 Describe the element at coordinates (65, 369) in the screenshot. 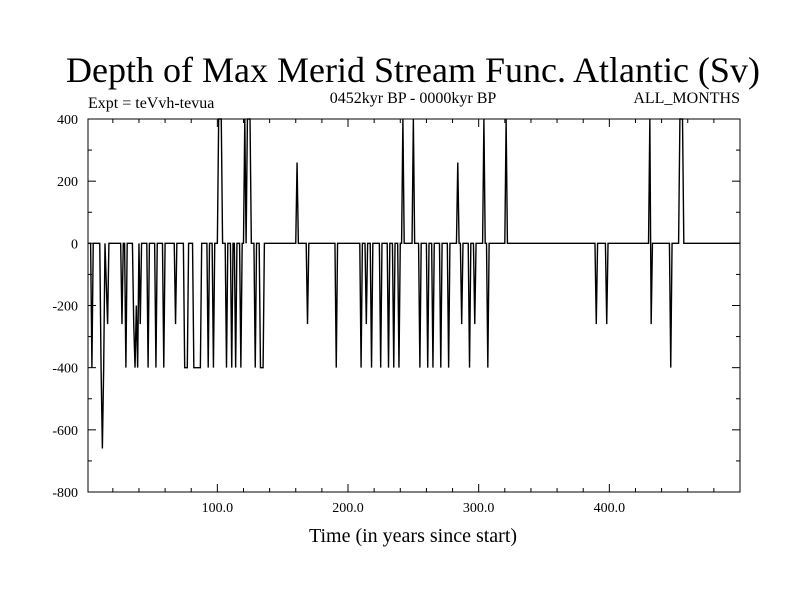

I see `y-tick-label: -400` at that location.